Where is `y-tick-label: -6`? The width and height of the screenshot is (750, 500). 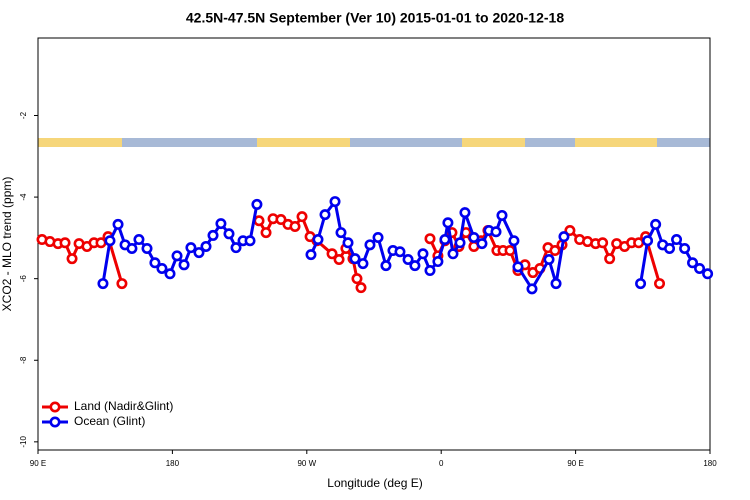
y-tick-label: -6 is located at coordinates (23, 279).